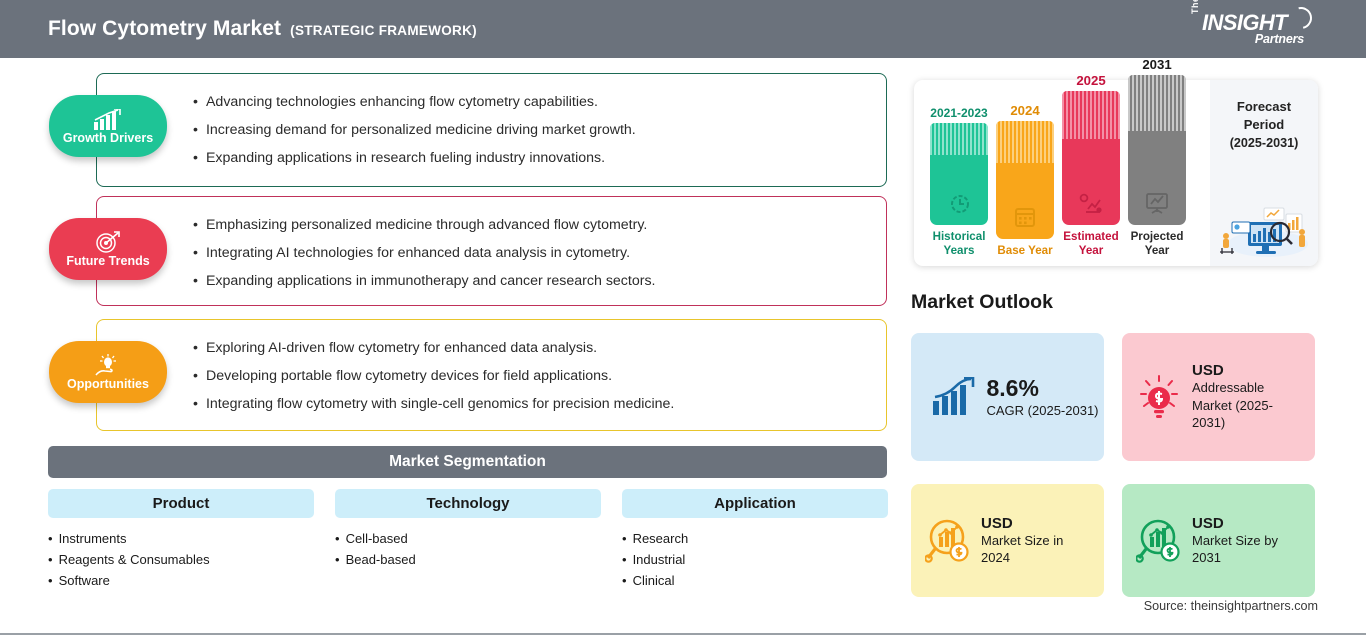 Image resolution: width=1366 pixels, height=635 pixels. I want to click on logo-partners-text: Partners, so click(1279, 39).